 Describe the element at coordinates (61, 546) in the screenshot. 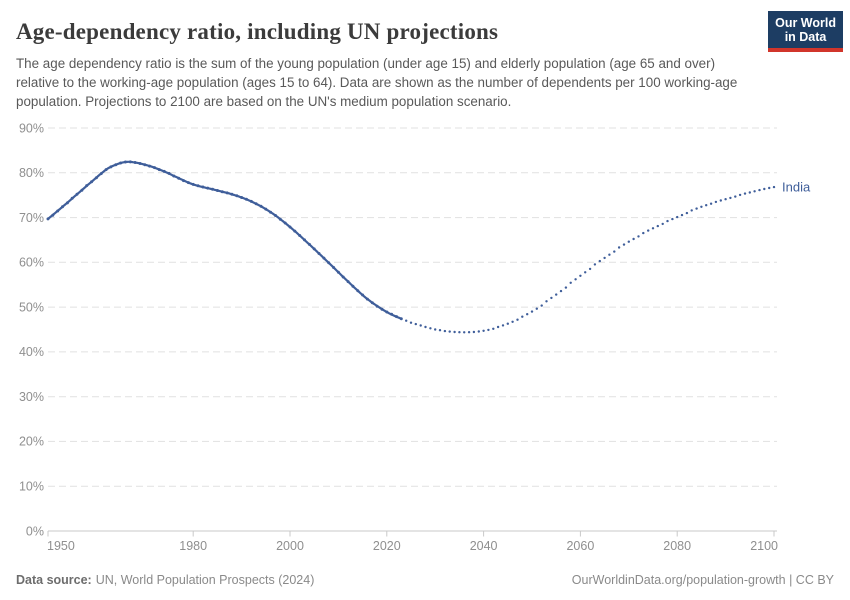

I see `svg-text: 1950` at that location.